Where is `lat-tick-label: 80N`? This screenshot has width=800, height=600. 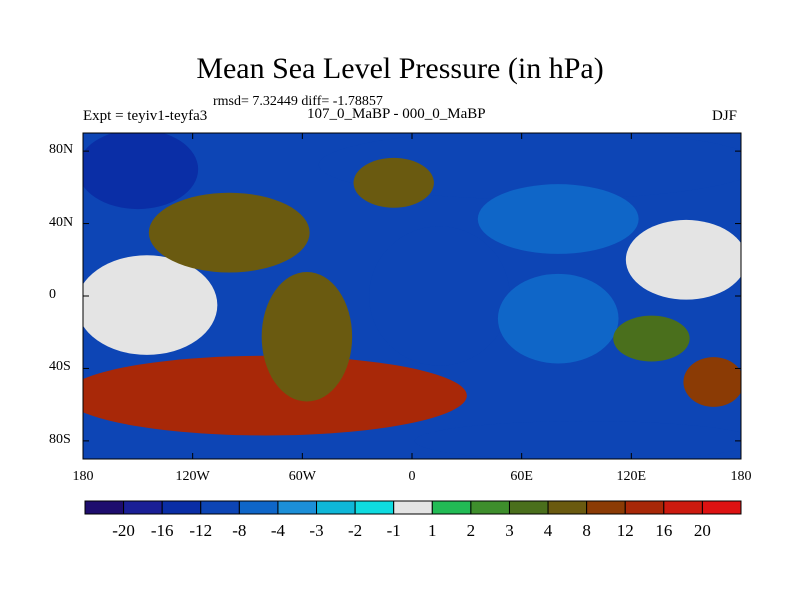
lat-tick-label: 80N is located at coordinates (61, 150).